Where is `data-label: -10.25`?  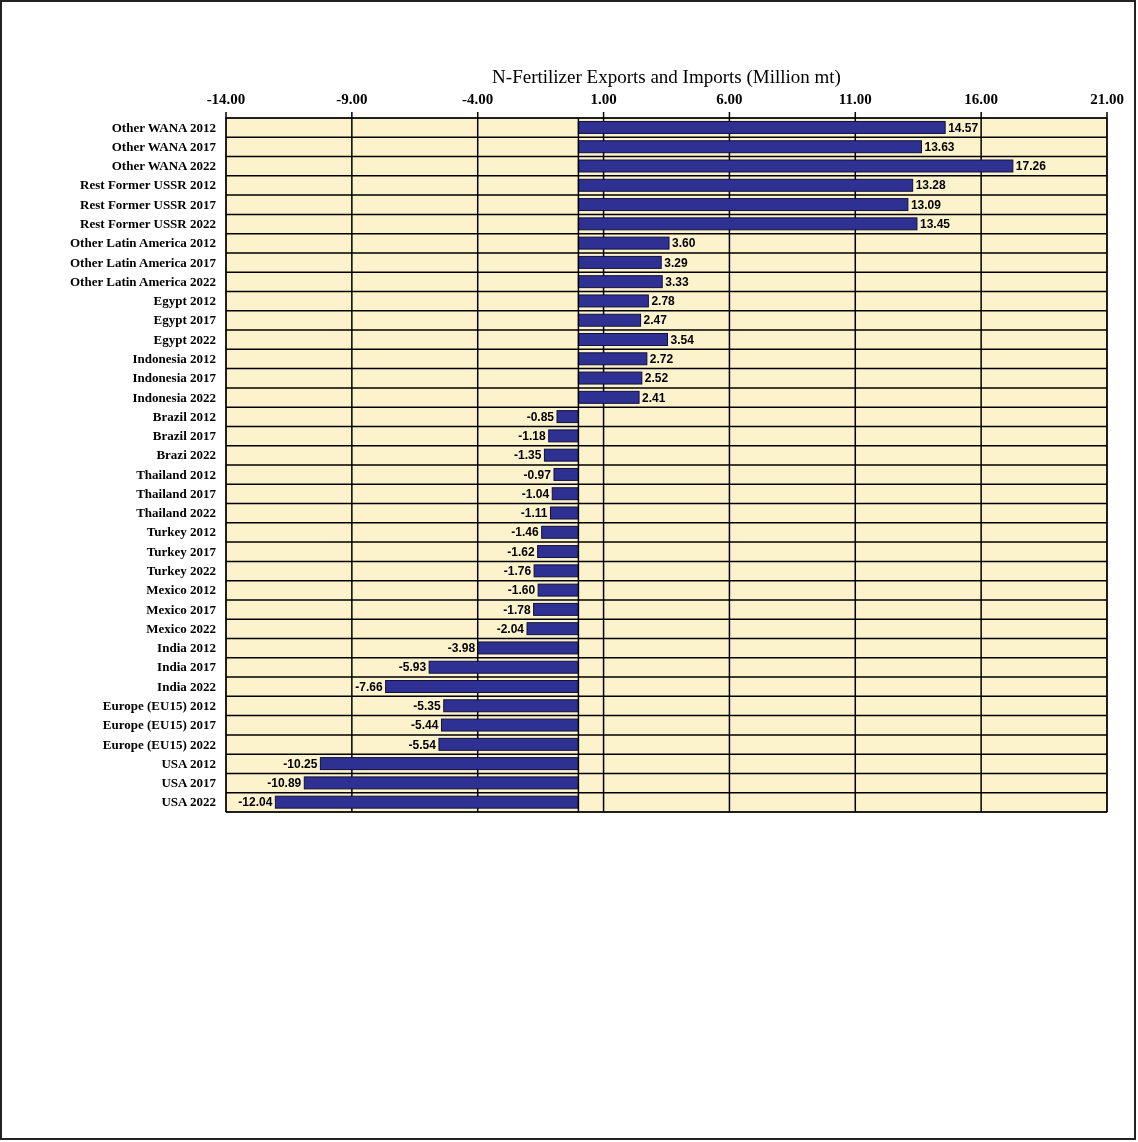 data-label: -10.25 is located at coordinates (300, 763).